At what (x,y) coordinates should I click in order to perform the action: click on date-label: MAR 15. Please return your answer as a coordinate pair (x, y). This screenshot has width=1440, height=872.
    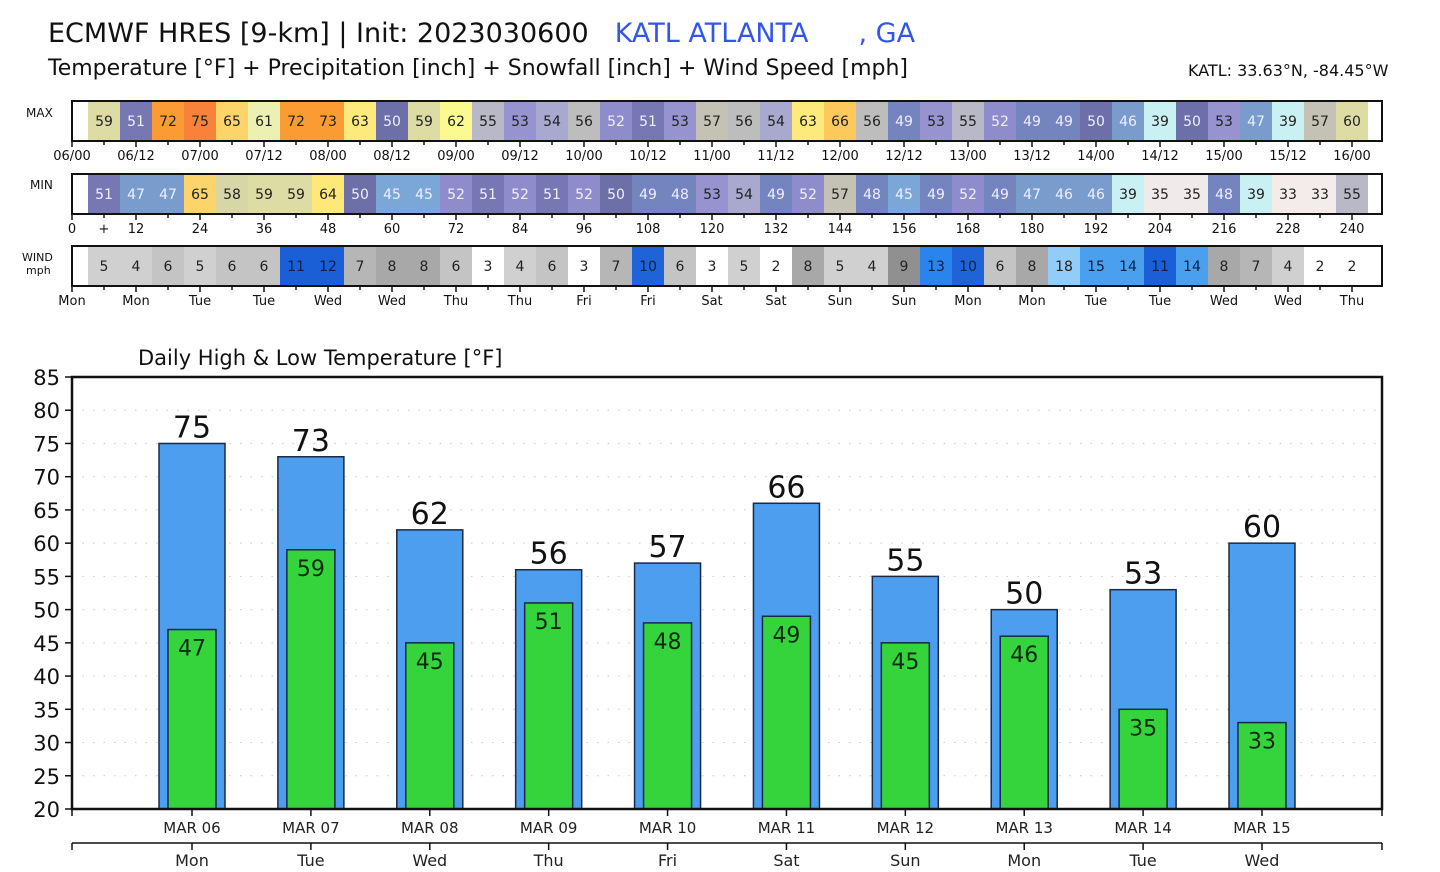
    Looking at the image, I should click on (1261, 828).